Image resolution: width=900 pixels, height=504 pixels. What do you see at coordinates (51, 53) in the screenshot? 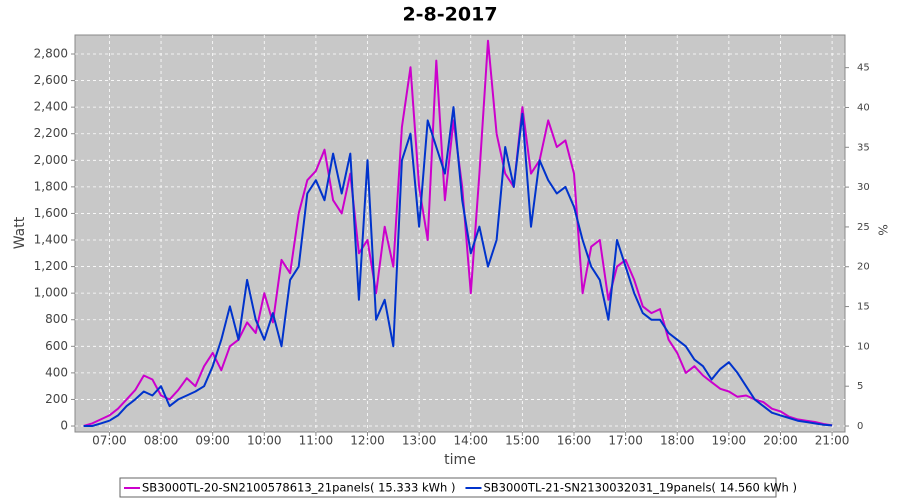
I see `y-tick-label: 2,800` at bounding box center [51, 53].